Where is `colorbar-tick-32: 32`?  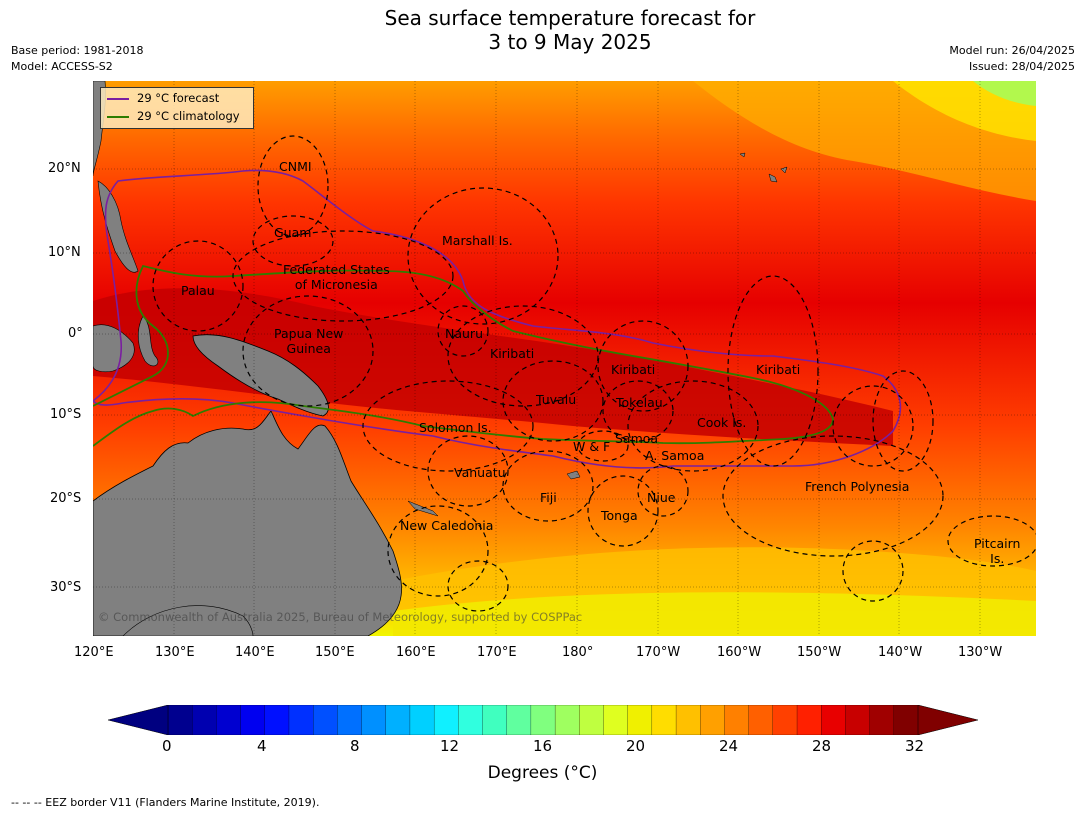 colorbar-tick-32: 32 is located at coordinates (915, 746).